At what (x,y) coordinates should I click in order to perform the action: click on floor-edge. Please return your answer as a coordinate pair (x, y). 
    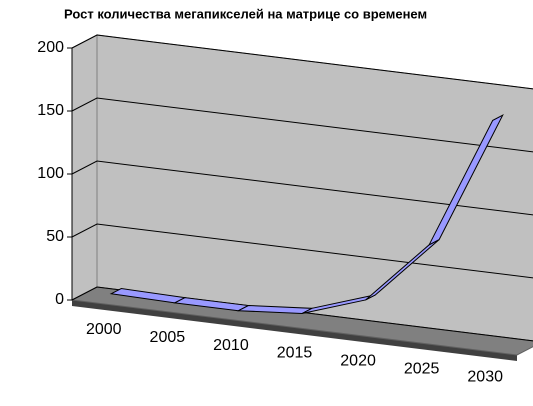
    Looking at the image, I should click on (294, 330).